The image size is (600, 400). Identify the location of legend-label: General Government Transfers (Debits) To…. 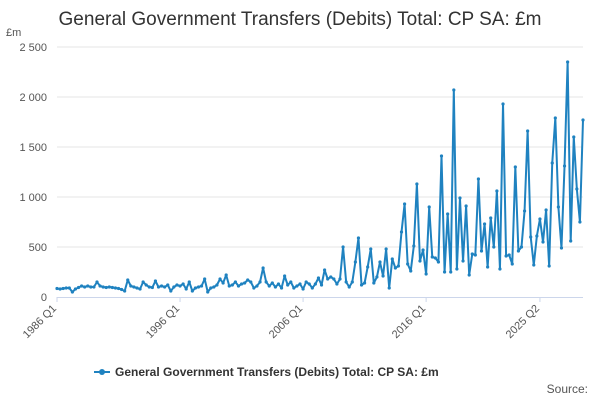
(277, 372).